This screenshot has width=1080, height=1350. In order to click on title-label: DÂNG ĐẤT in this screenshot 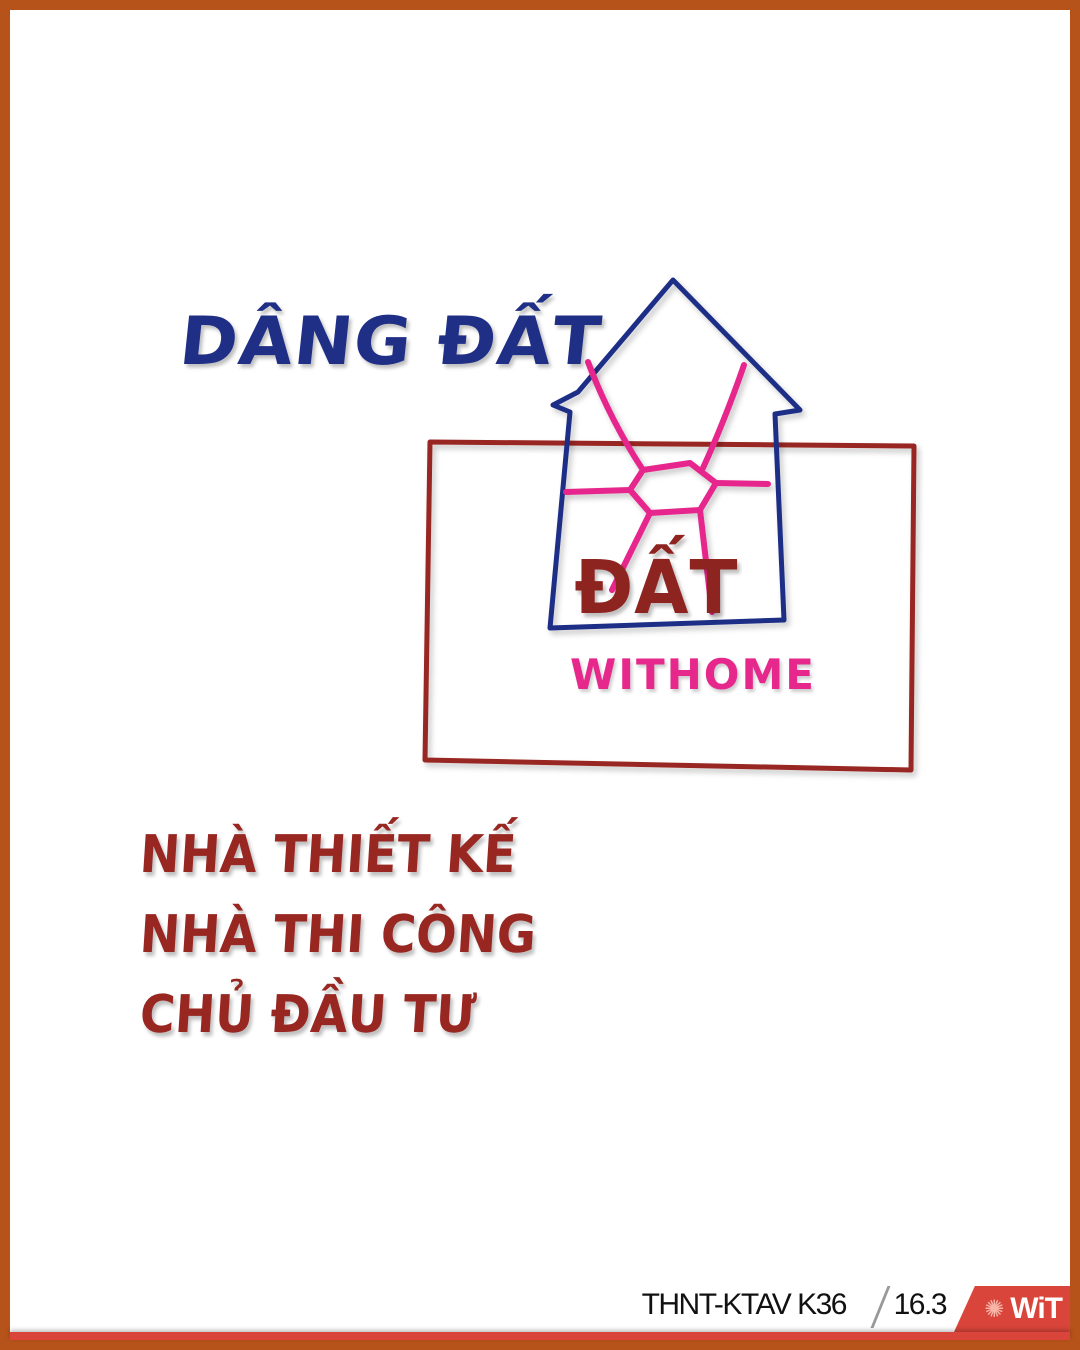, I will do `click(390, 341)`.